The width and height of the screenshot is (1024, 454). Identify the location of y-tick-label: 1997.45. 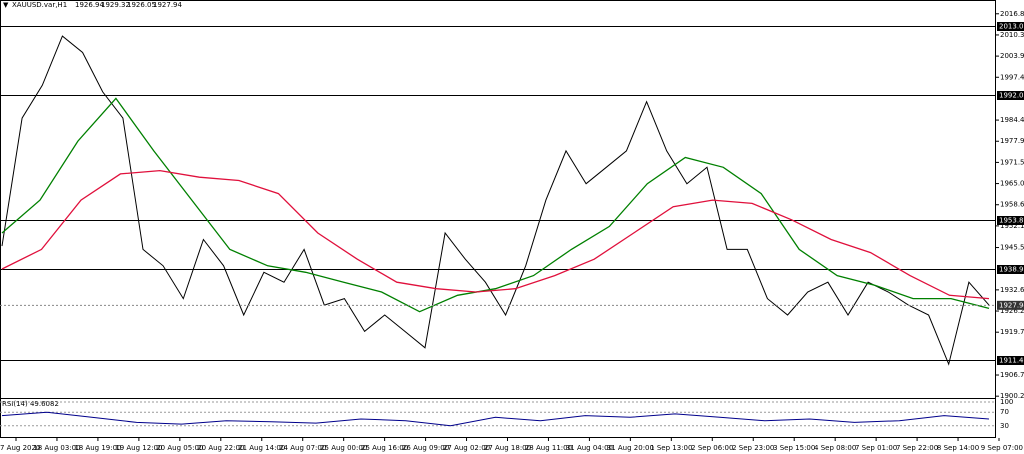
(1012, 77).